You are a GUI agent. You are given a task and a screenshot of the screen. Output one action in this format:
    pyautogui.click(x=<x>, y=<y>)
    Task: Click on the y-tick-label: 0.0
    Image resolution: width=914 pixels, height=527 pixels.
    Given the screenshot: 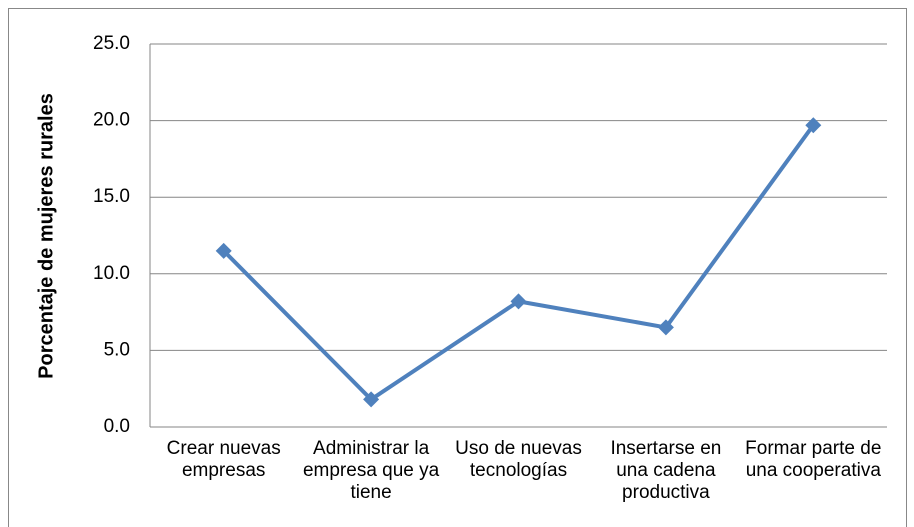 What is the action you would take?
    pyautogui.click(x=117, y=426)
    